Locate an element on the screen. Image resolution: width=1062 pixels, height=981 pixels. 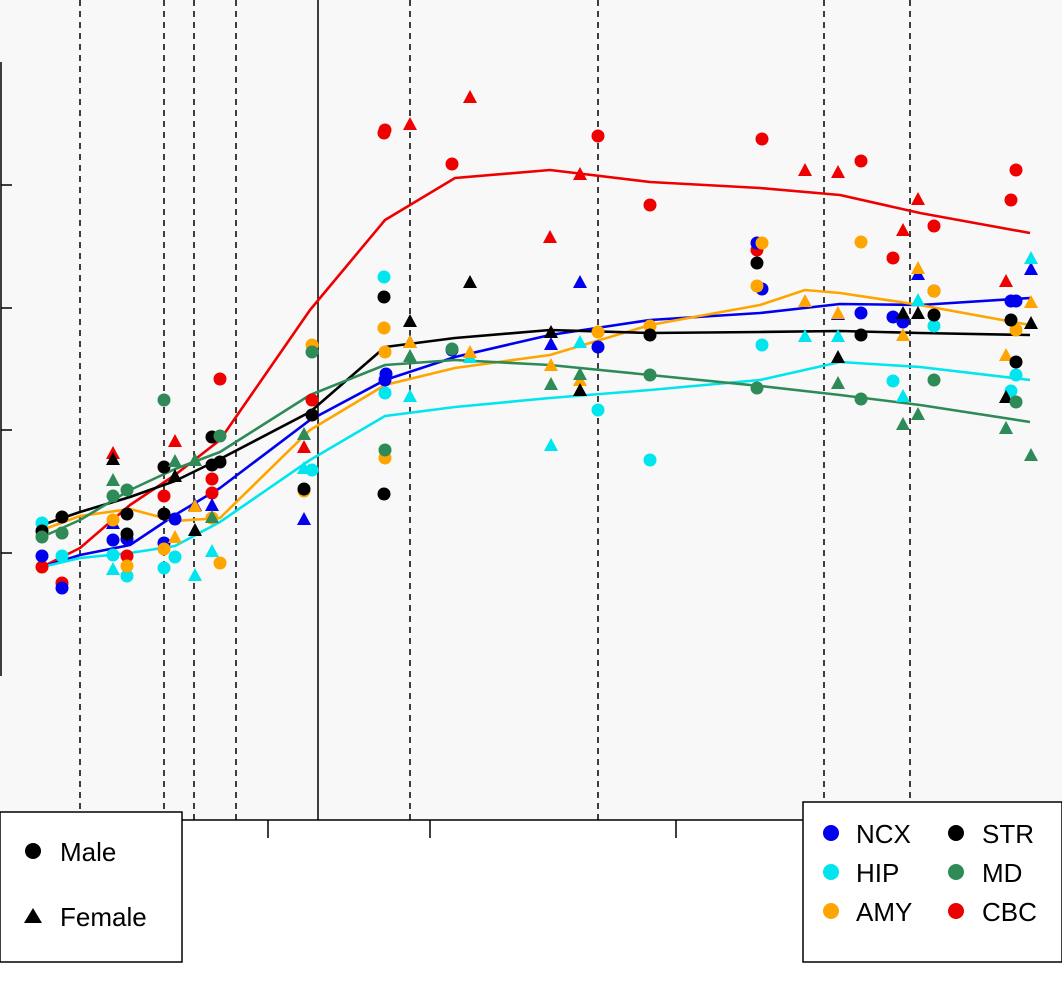
legend-male-marker is located at coordinates (33, 851).